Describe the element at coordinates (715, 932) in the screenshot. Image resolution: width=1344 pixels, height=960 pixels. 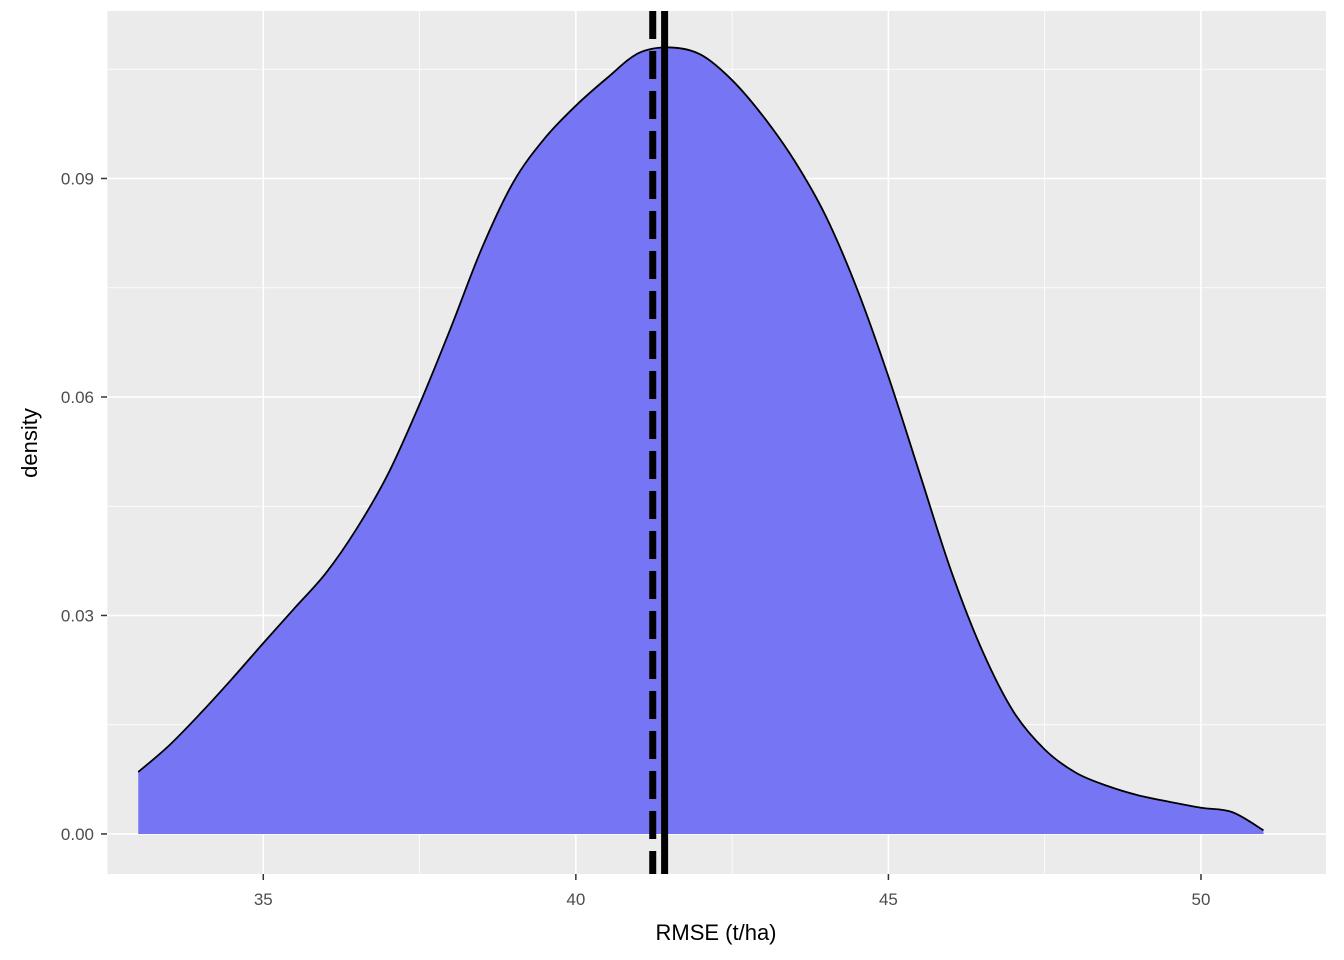
I see `x-axis-title: RMSE (t/ha)` at that location.